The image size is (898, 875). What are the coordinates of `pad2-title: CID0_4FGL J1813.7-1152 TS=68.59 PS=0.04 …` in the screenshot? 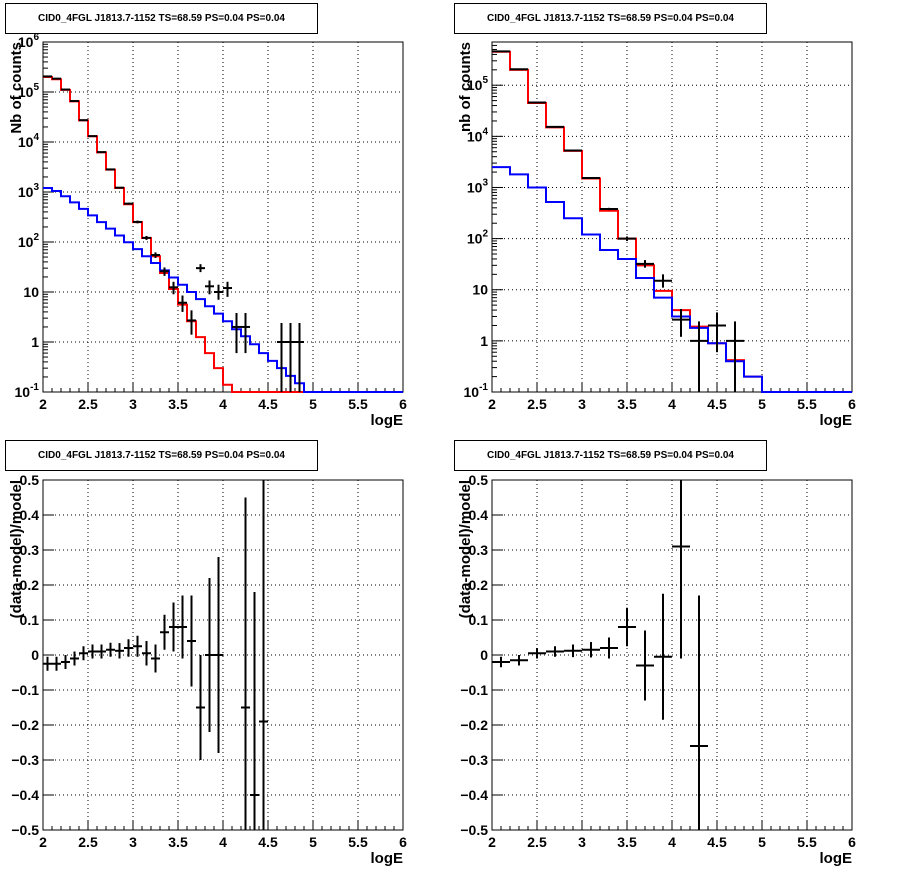 It's located at (610, 18).